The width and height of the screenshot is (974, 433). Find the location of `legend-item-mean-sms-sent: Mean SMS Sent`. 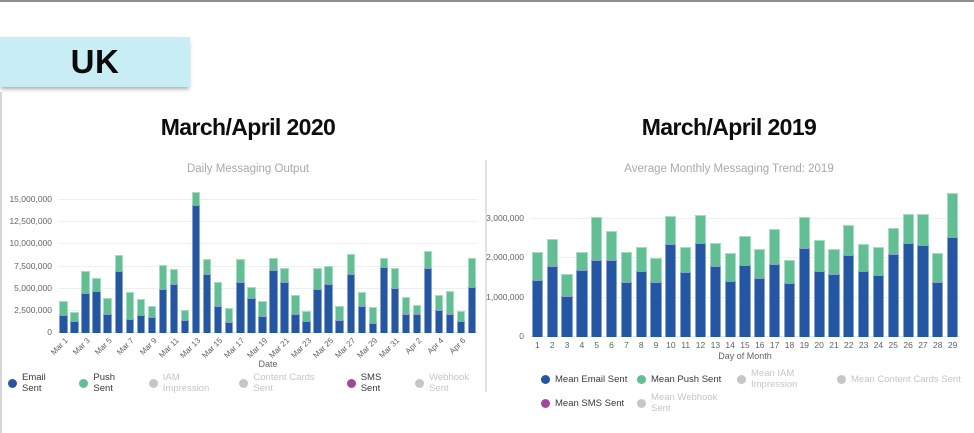

legend-item-mean-sms-sent: Mean SMS Sent is located at coordinates (589, 403).